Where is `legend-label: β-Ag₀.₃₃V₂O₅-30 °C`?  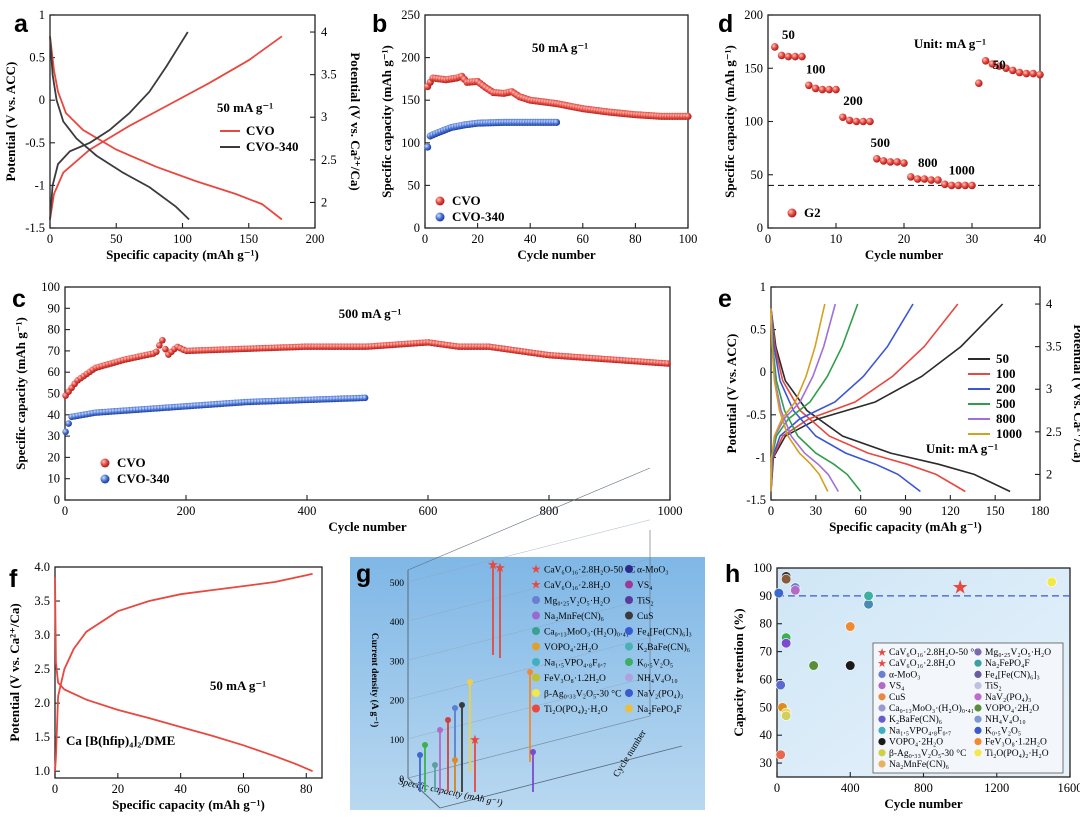 legend-label: β-Ag₀.₃₃V₂O₅-30 °C is located at coordinates (927, 753).